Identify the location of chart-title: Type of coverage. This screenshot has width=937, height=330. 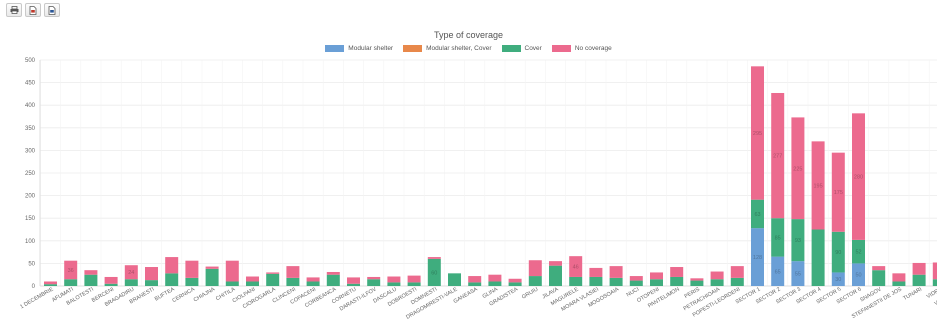
(468, 35).